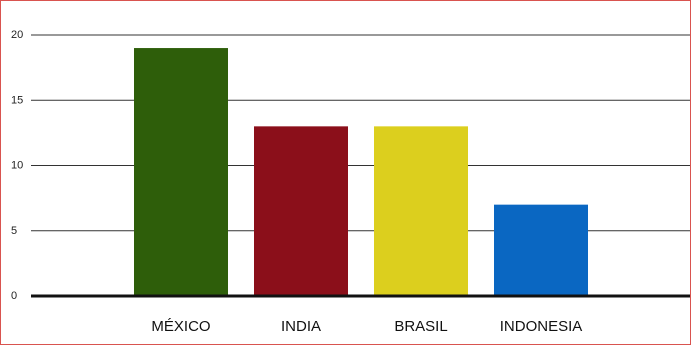  Describe the element at coordinates (301, 211) in the screenshot. I see `bar-india` at that location.